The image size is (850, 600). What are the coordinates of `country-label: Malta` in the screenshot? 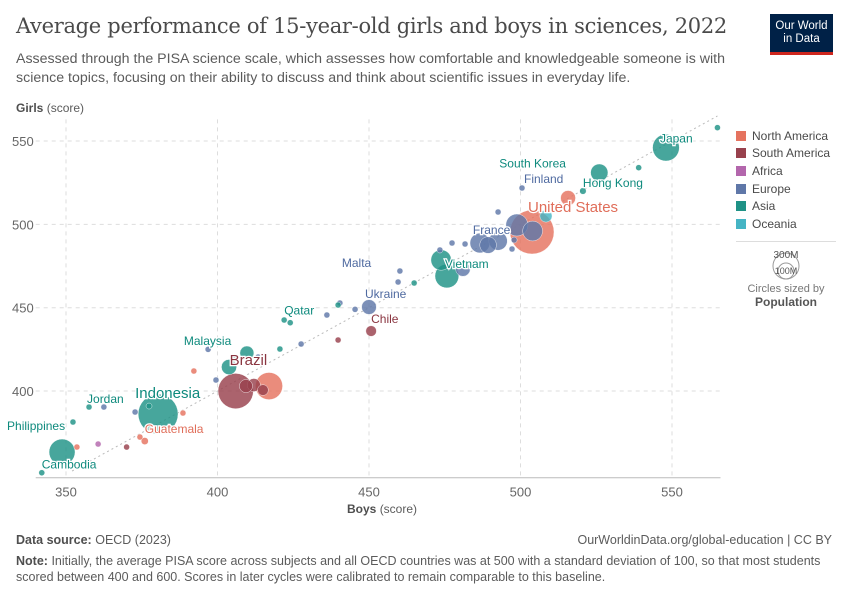 It's located at (357, 263).